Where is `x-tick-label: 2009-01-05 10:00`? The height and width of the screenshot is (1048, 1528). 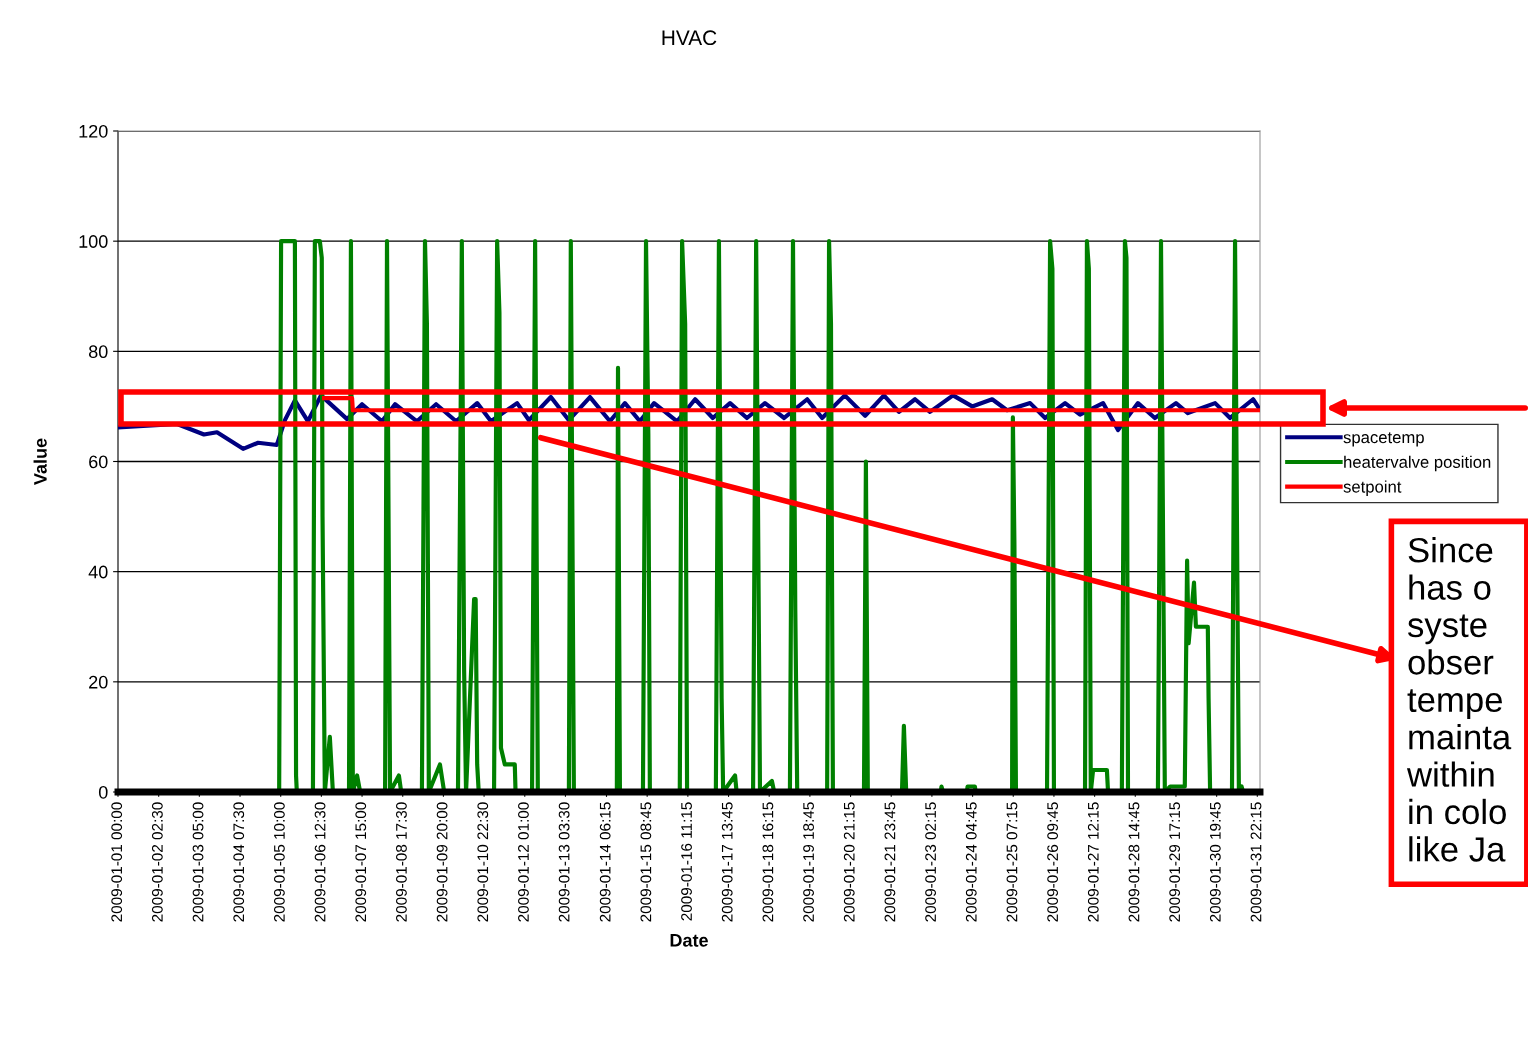
x-tick-label: 2009-01-05 10:00 is located at coordinates (279, 862).